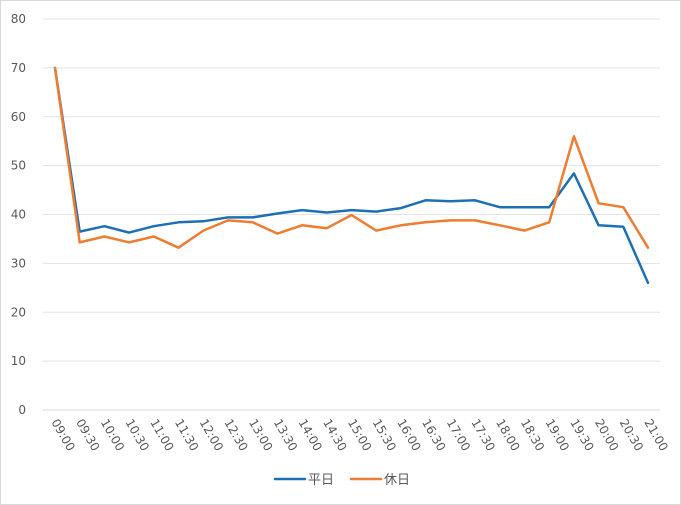 The width and height of the screenshot is (681, 505). What do you see at coordinates (62, 435) in the screenshot?
I see `x-tick-label-0900: 09:00` at bounding box center [62, 435].